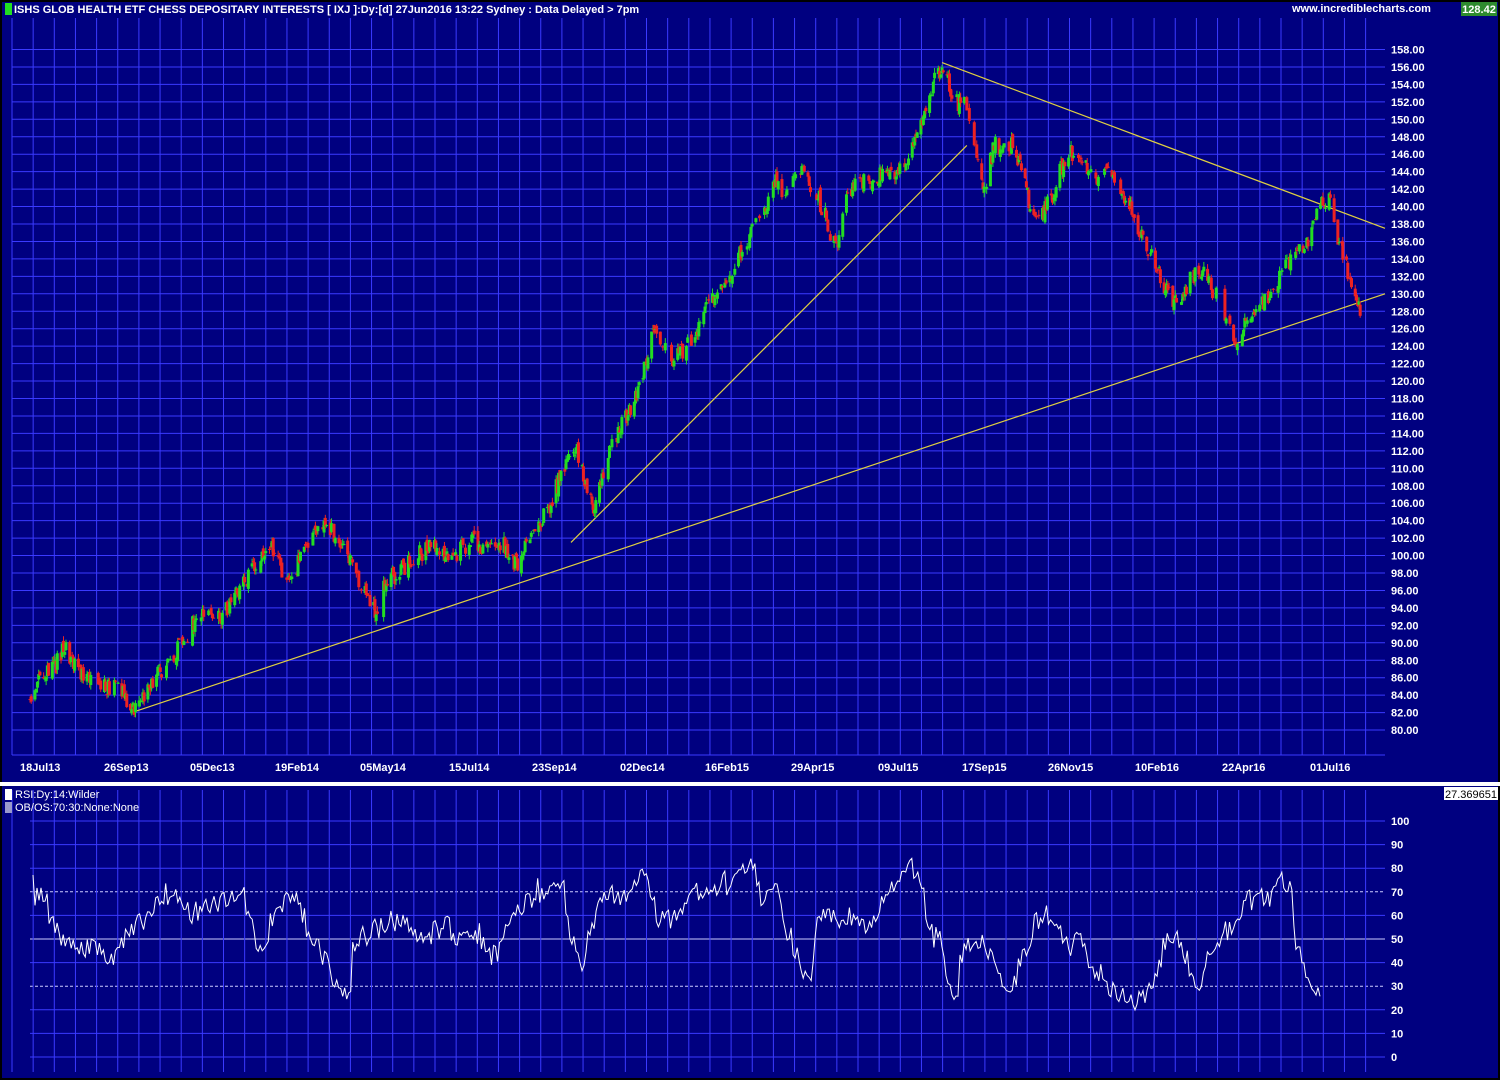  I want to click on panel-separator, so click(750, 784).